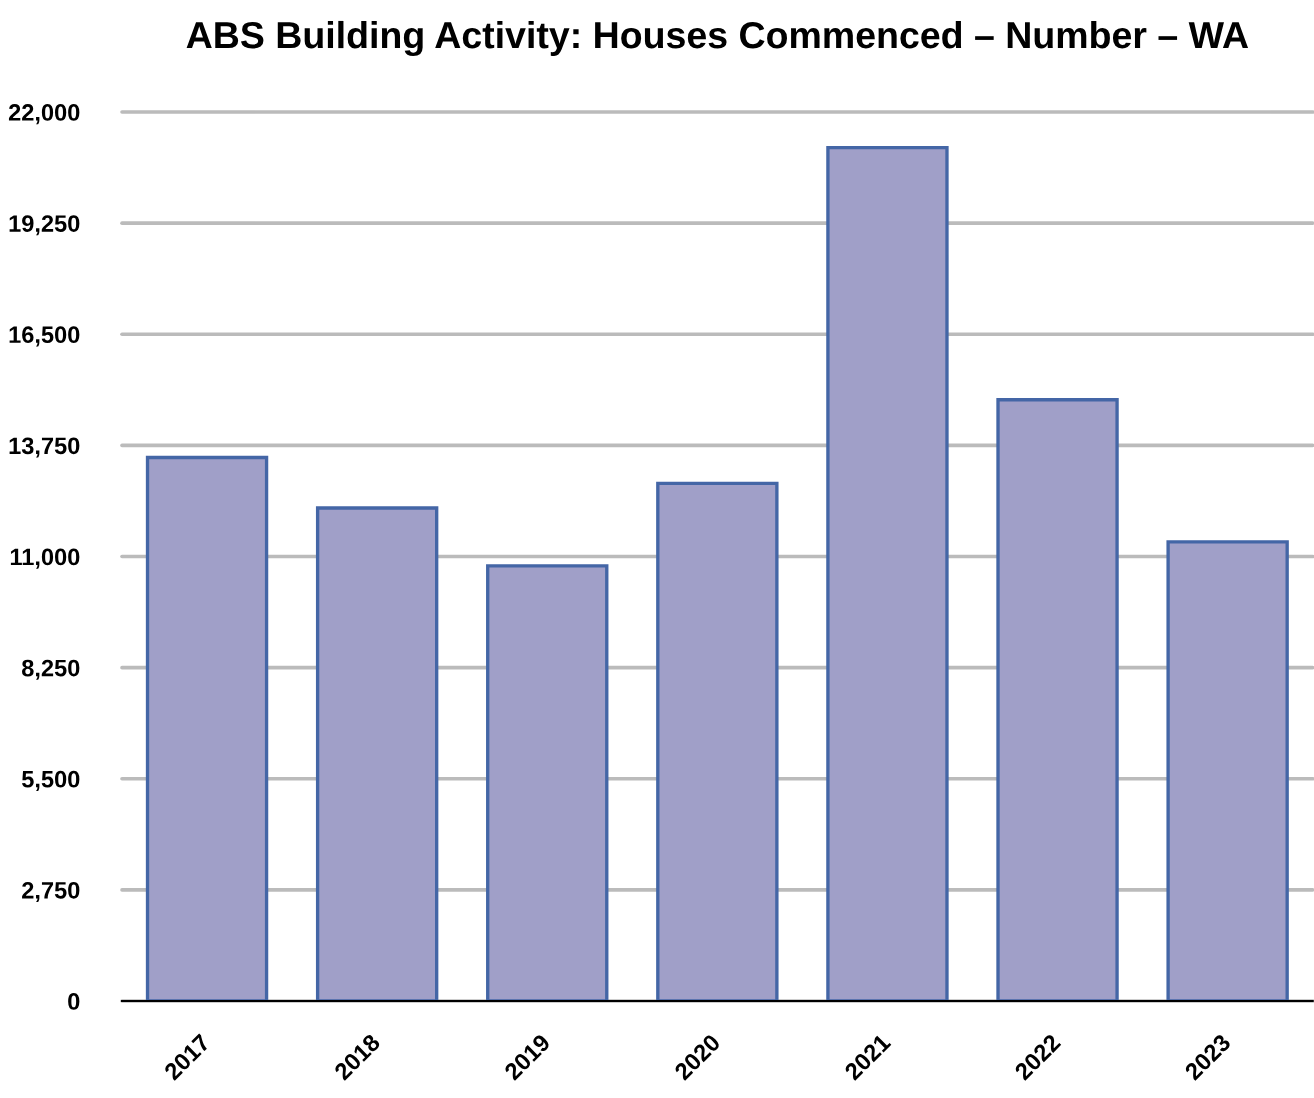 Image resolution: width=1314 pixels, height=1098 pixels. I want to click on y-tick-label: 19,250, so click(44, 225).